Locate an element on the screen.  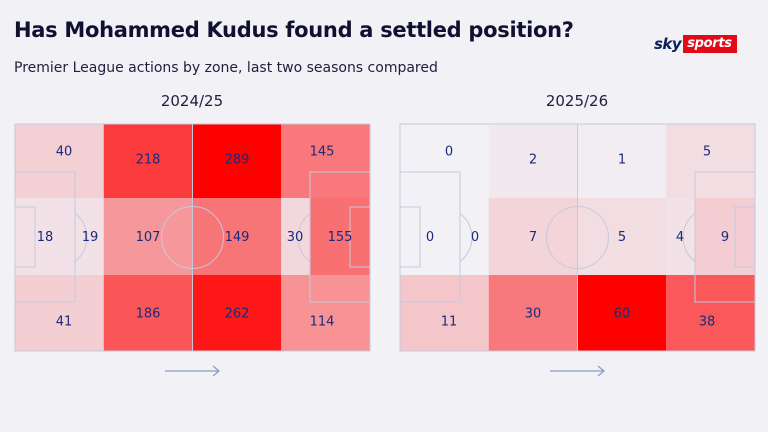
zone-middle-label-5: 30 is located at coordinates (295, 237).